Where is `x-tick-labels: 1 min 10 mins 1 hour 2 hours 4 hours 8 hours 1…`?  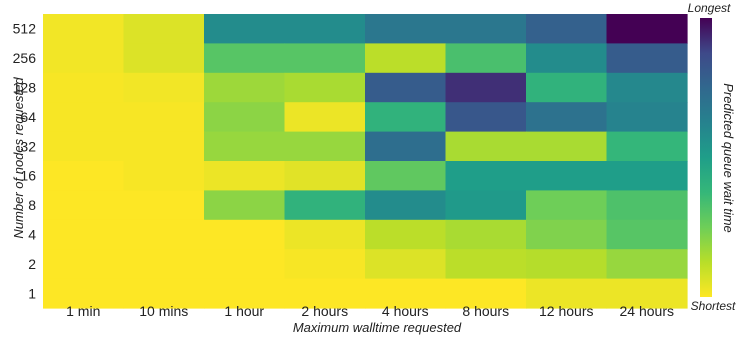 x-tick-labels: 1 min 10 mins 1 hour 2 hours 4 hours 8 hours 1… is located at coordinates (370, 311).